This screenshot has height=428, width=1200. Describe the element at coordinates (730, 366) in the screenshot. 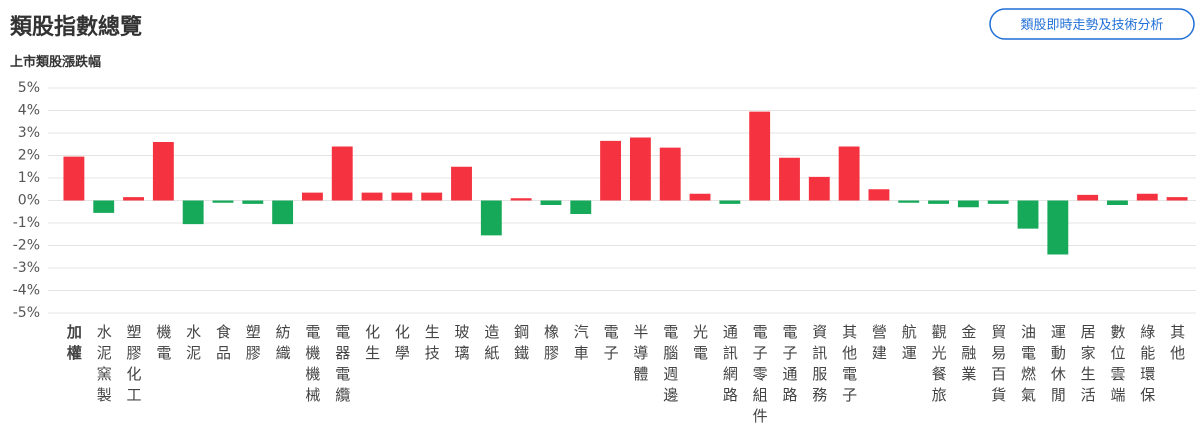

I see `x-tick-label: 通訊網路` at that location.